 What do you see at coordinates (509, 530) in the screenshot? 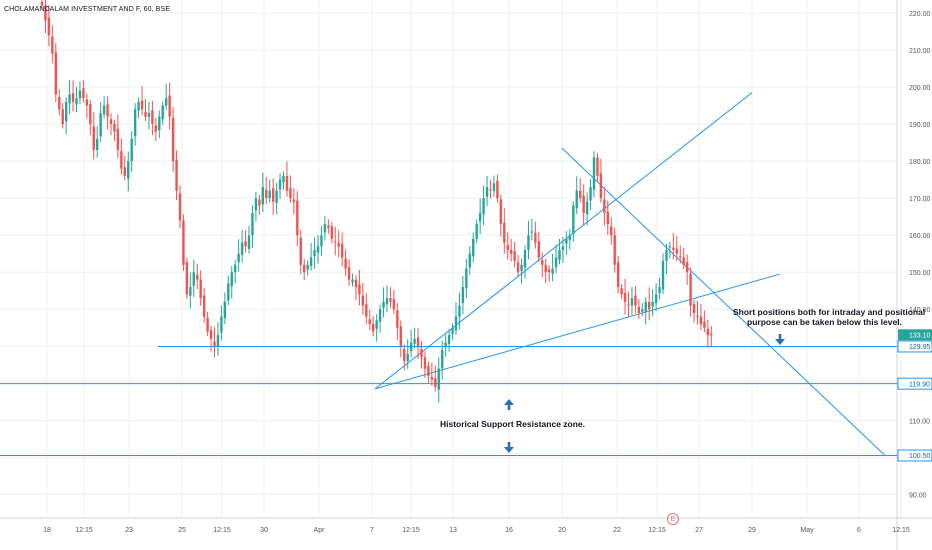
I see `x-tick-label: 16` at bounding box center [509, 530].